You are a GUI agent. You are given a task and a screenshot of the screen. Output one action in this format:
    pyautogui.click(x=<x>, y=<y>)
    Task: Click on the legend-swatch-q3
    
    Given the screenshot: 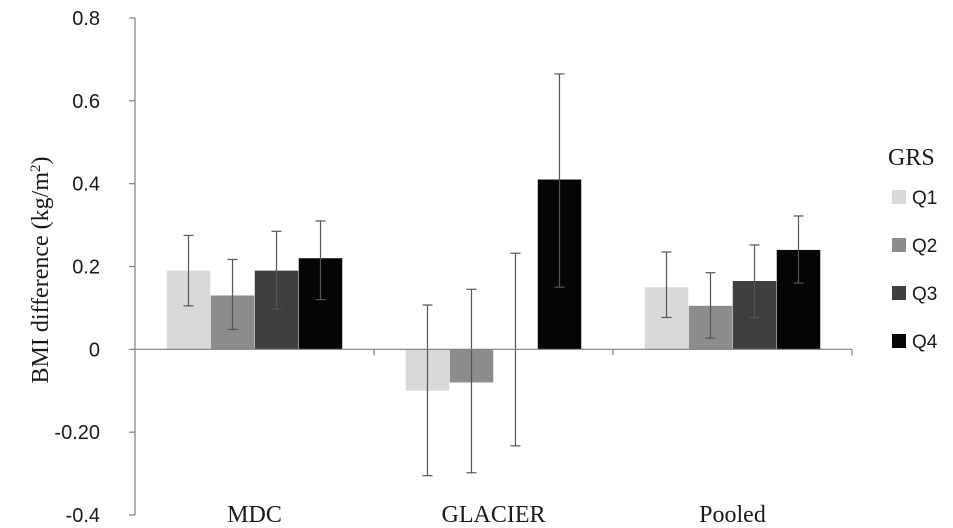 What is the action you would take?
    pyautogui.click(x=899, y=293)
    